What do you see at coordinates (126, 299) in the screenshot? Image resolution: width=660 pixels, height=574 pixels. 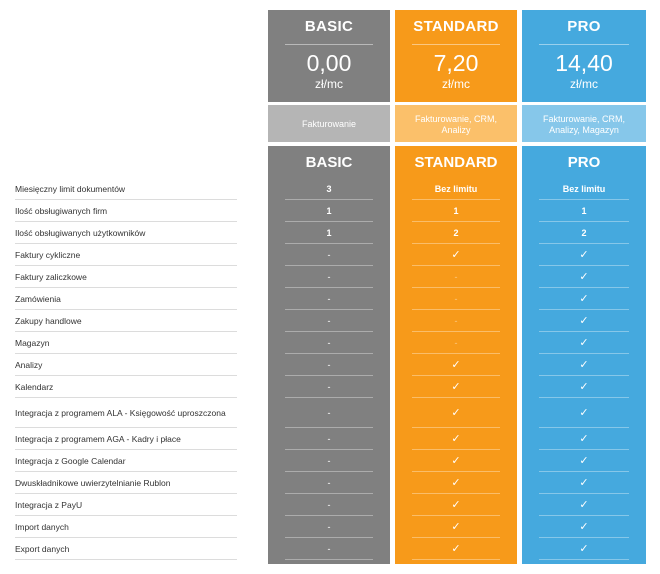 I see `feature-label: Zamówienia` at bounding box center [126, 299].